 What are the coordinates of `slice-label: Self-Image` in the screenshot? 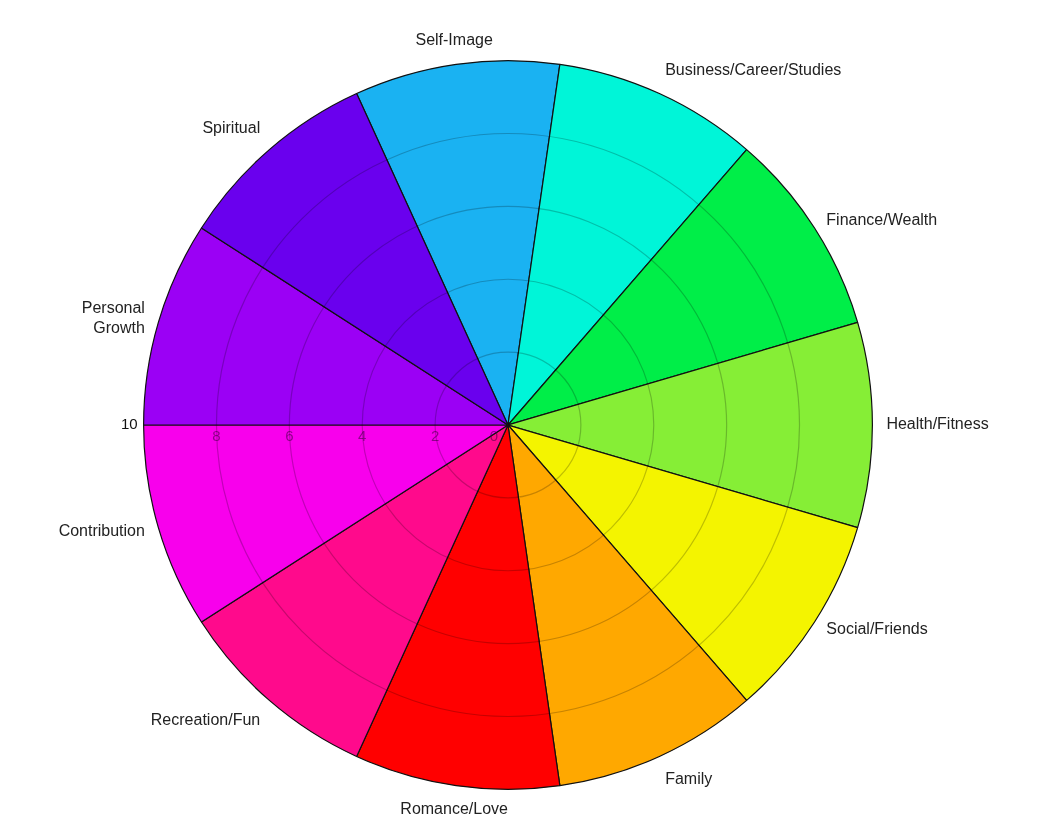 It's located at (454, 39).